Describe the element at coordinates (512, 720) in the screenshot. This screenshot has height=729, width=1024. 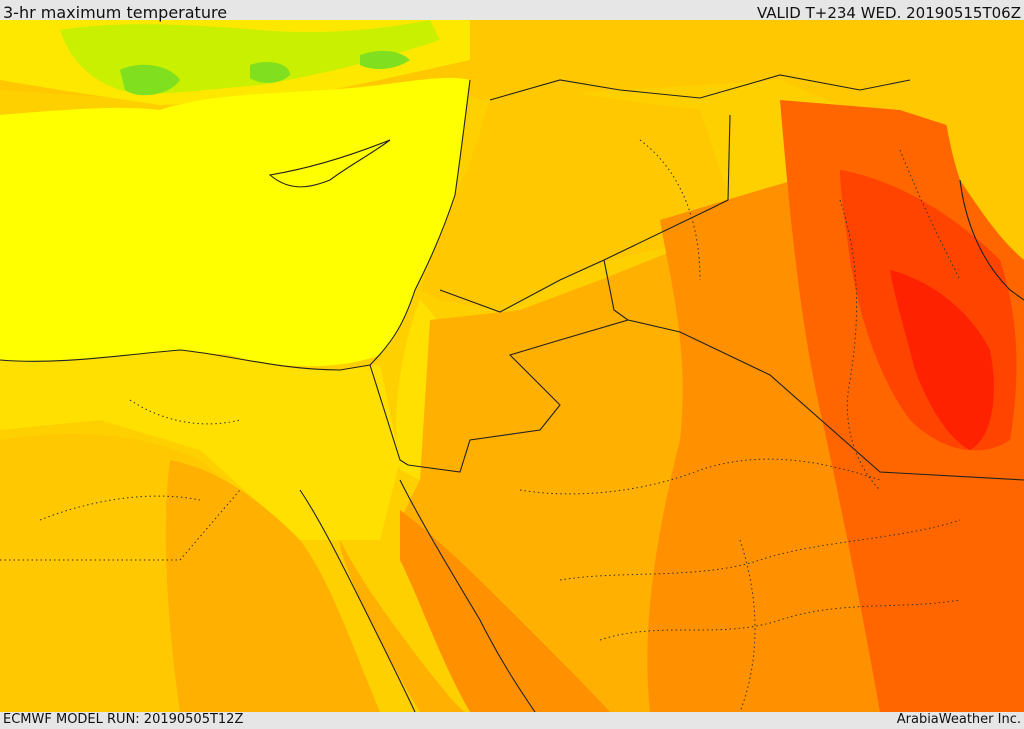
I see `footer-bar` at that location.